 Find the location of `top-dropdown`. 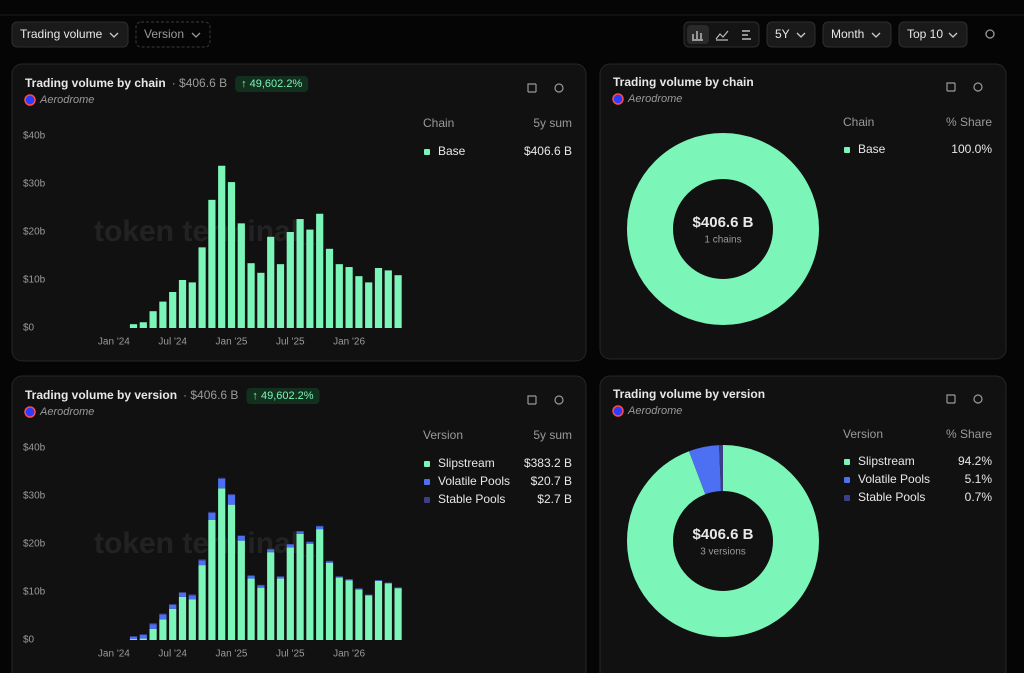

top-dropdown is located at coordinates (933, 34).